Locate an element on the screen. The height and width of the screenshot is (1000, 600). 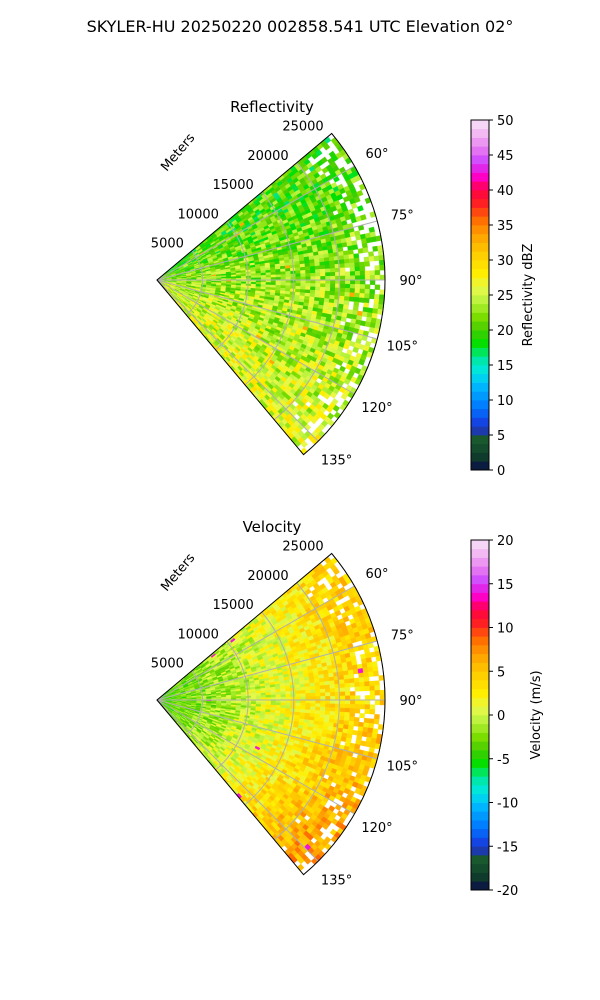
range-tick-label: 5000 is located at coordinates (167, 244).